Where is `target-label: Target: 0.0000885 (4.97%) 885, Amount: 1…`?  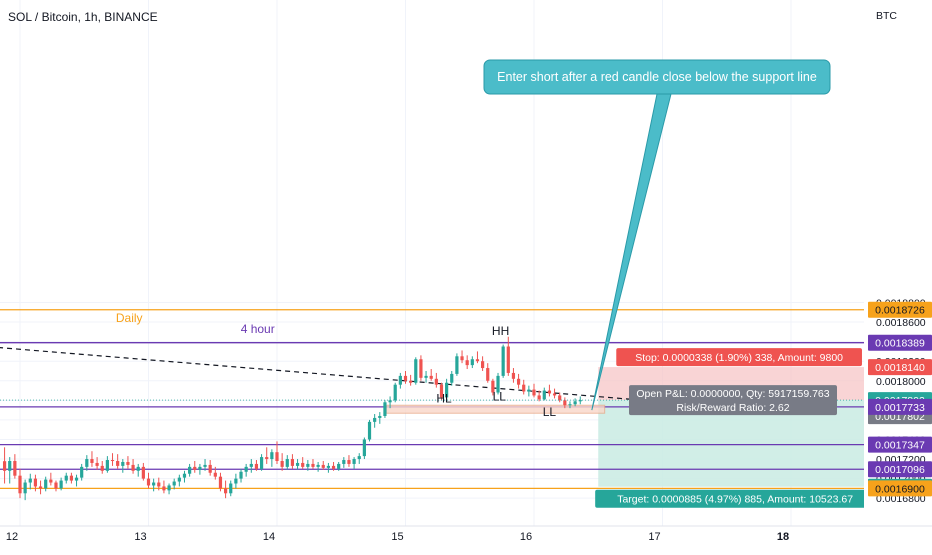 target-label: Target: 0.0000885 (4.97%) 885, Amount: 1… is located at coordinates (735, 498).